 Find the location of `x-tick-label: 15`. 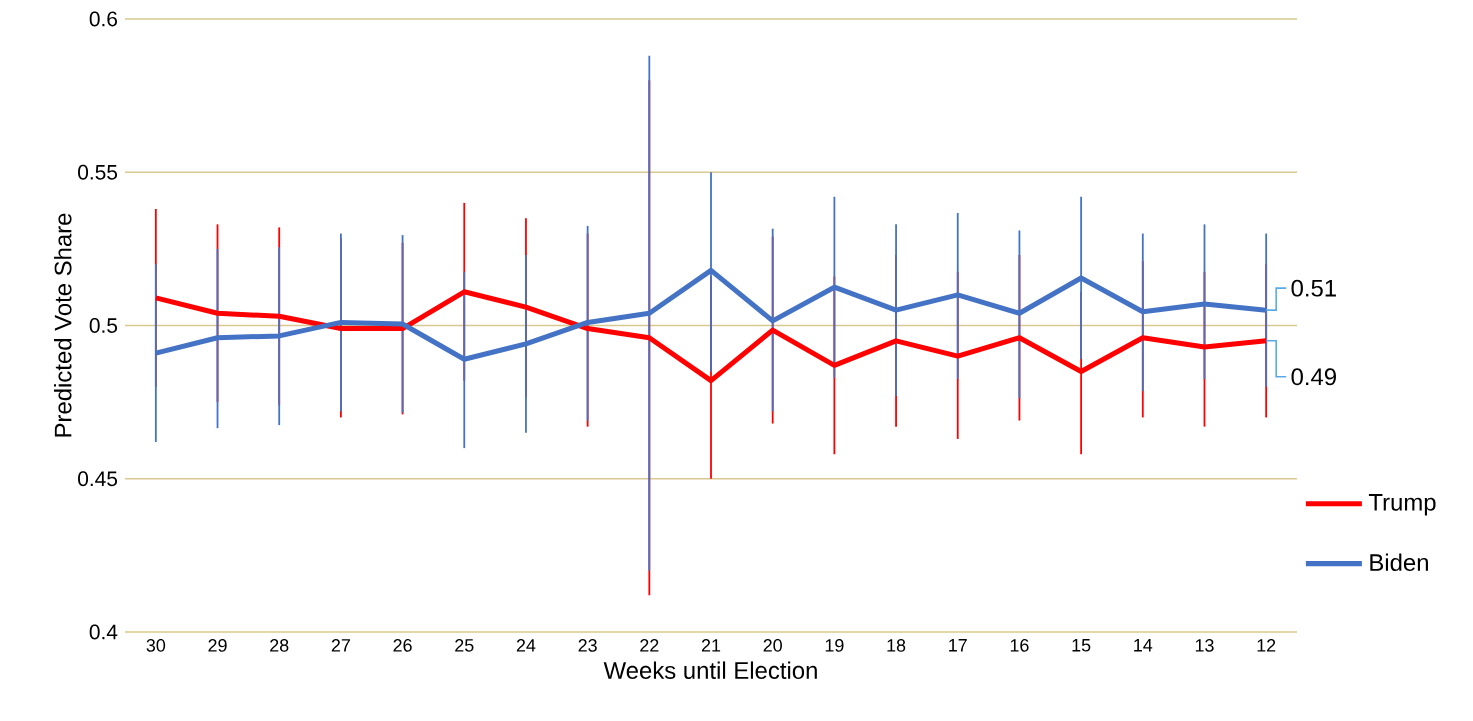

x-tick-label: 15 is located at coordinates (1081, 645).